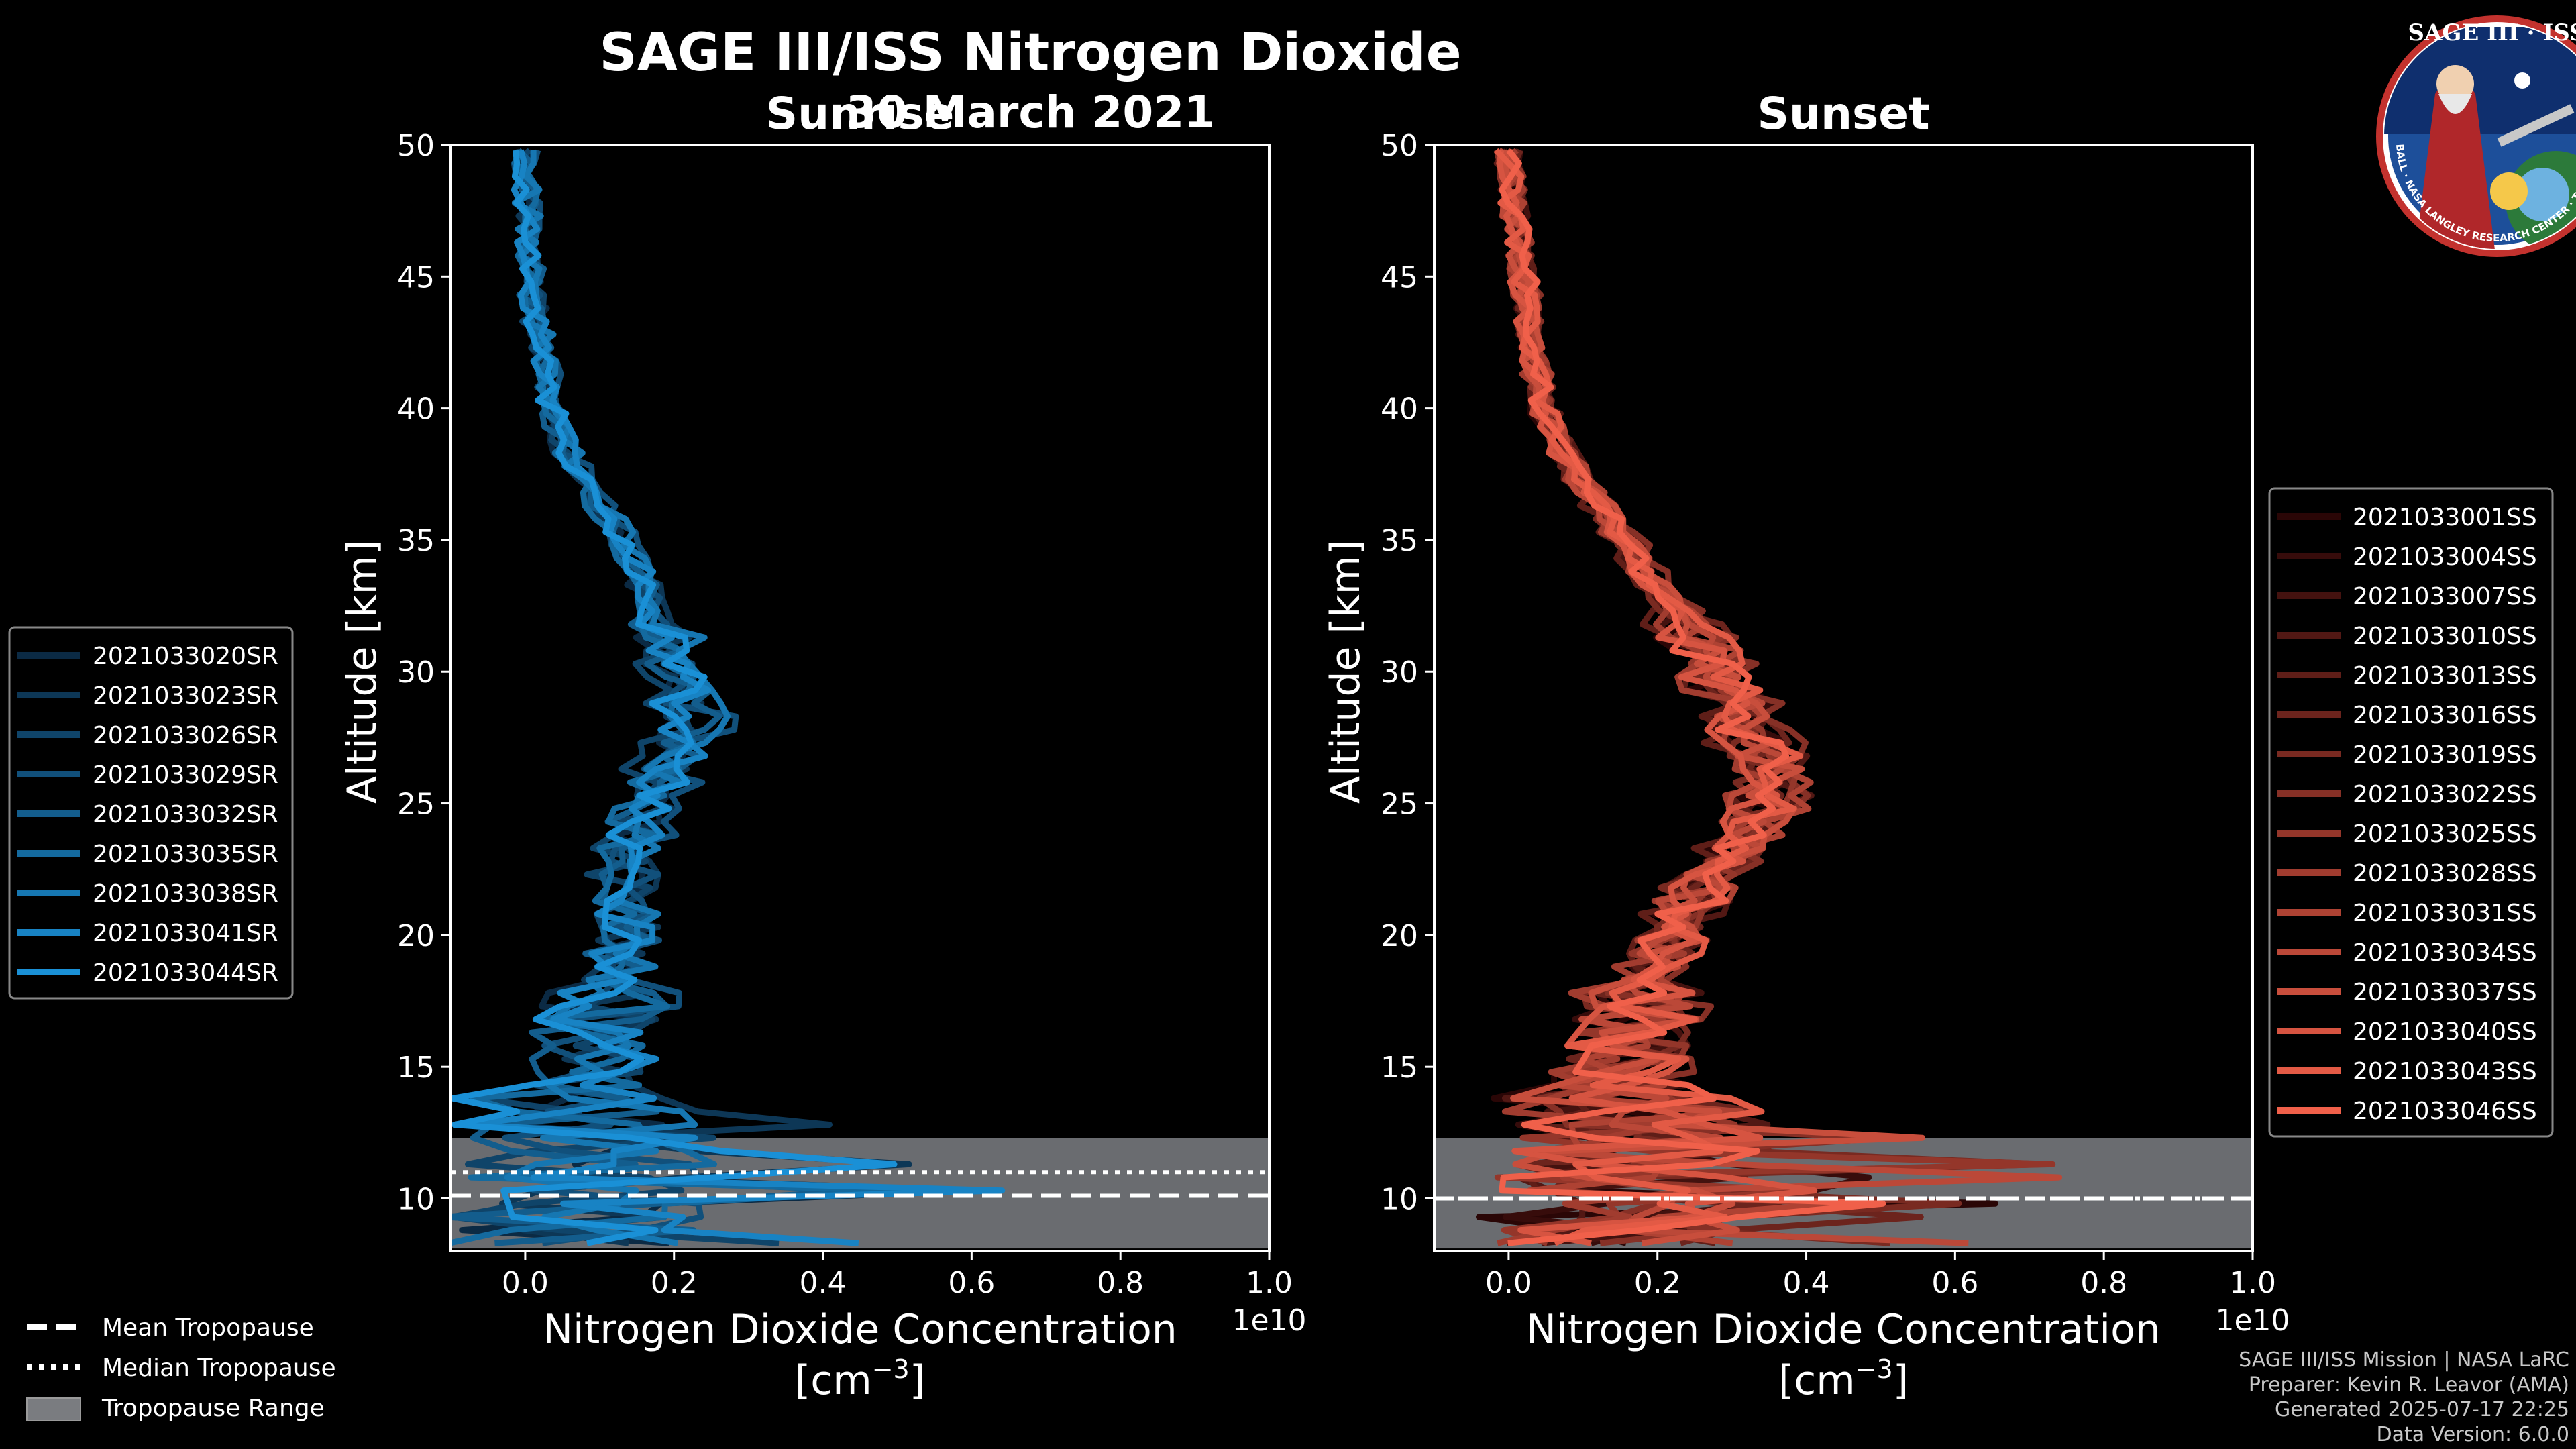  What do you see at coordinates (213, 1408) in the screenshot?
I see `tropopause-range-label: Tropopause Range` at bounding box center [213, 1408].